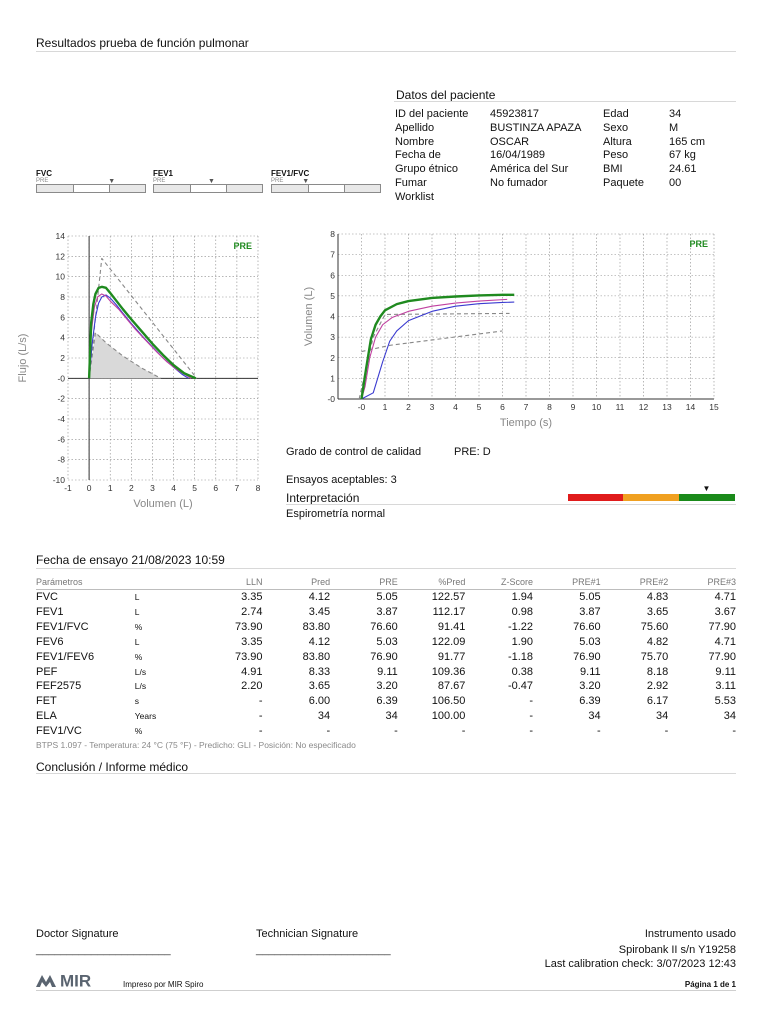 The image size is (768, 1024). I want to click on y-tick-label: 3, so click(332, 337).